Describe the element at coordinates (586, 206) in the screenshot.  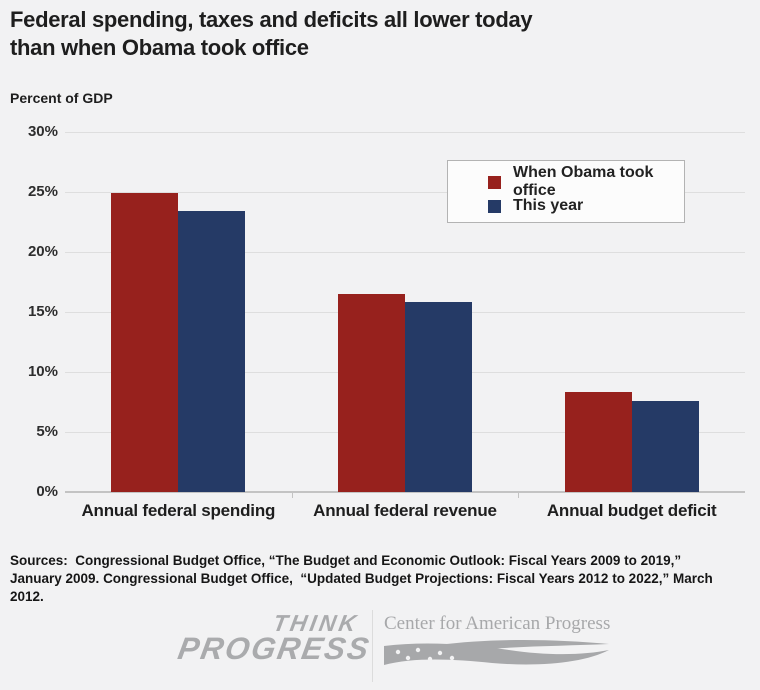
I see `legend-entry: This year` at that location.